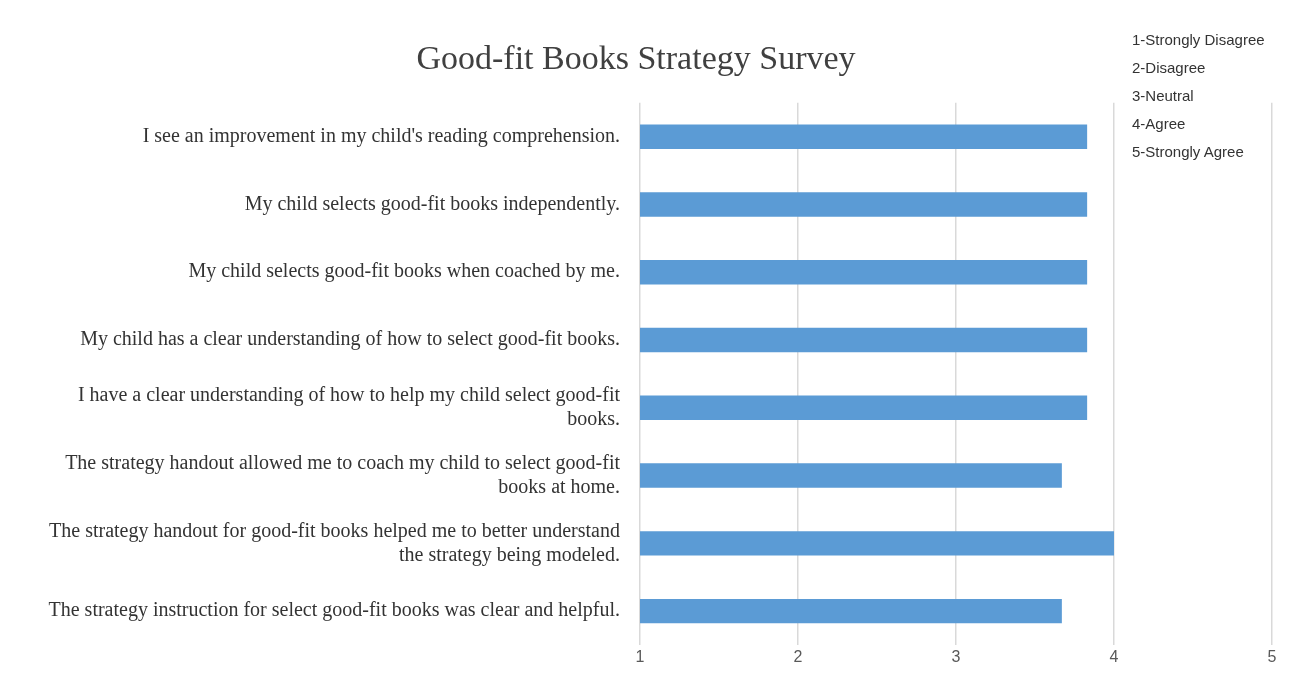 This screenshot has height=677, width=1298. What do you see at coordinates (432, 203) in the screenshot?
I see `y-tick-label: My child selects good-fit books independently.` at bounding box center [432, 203].